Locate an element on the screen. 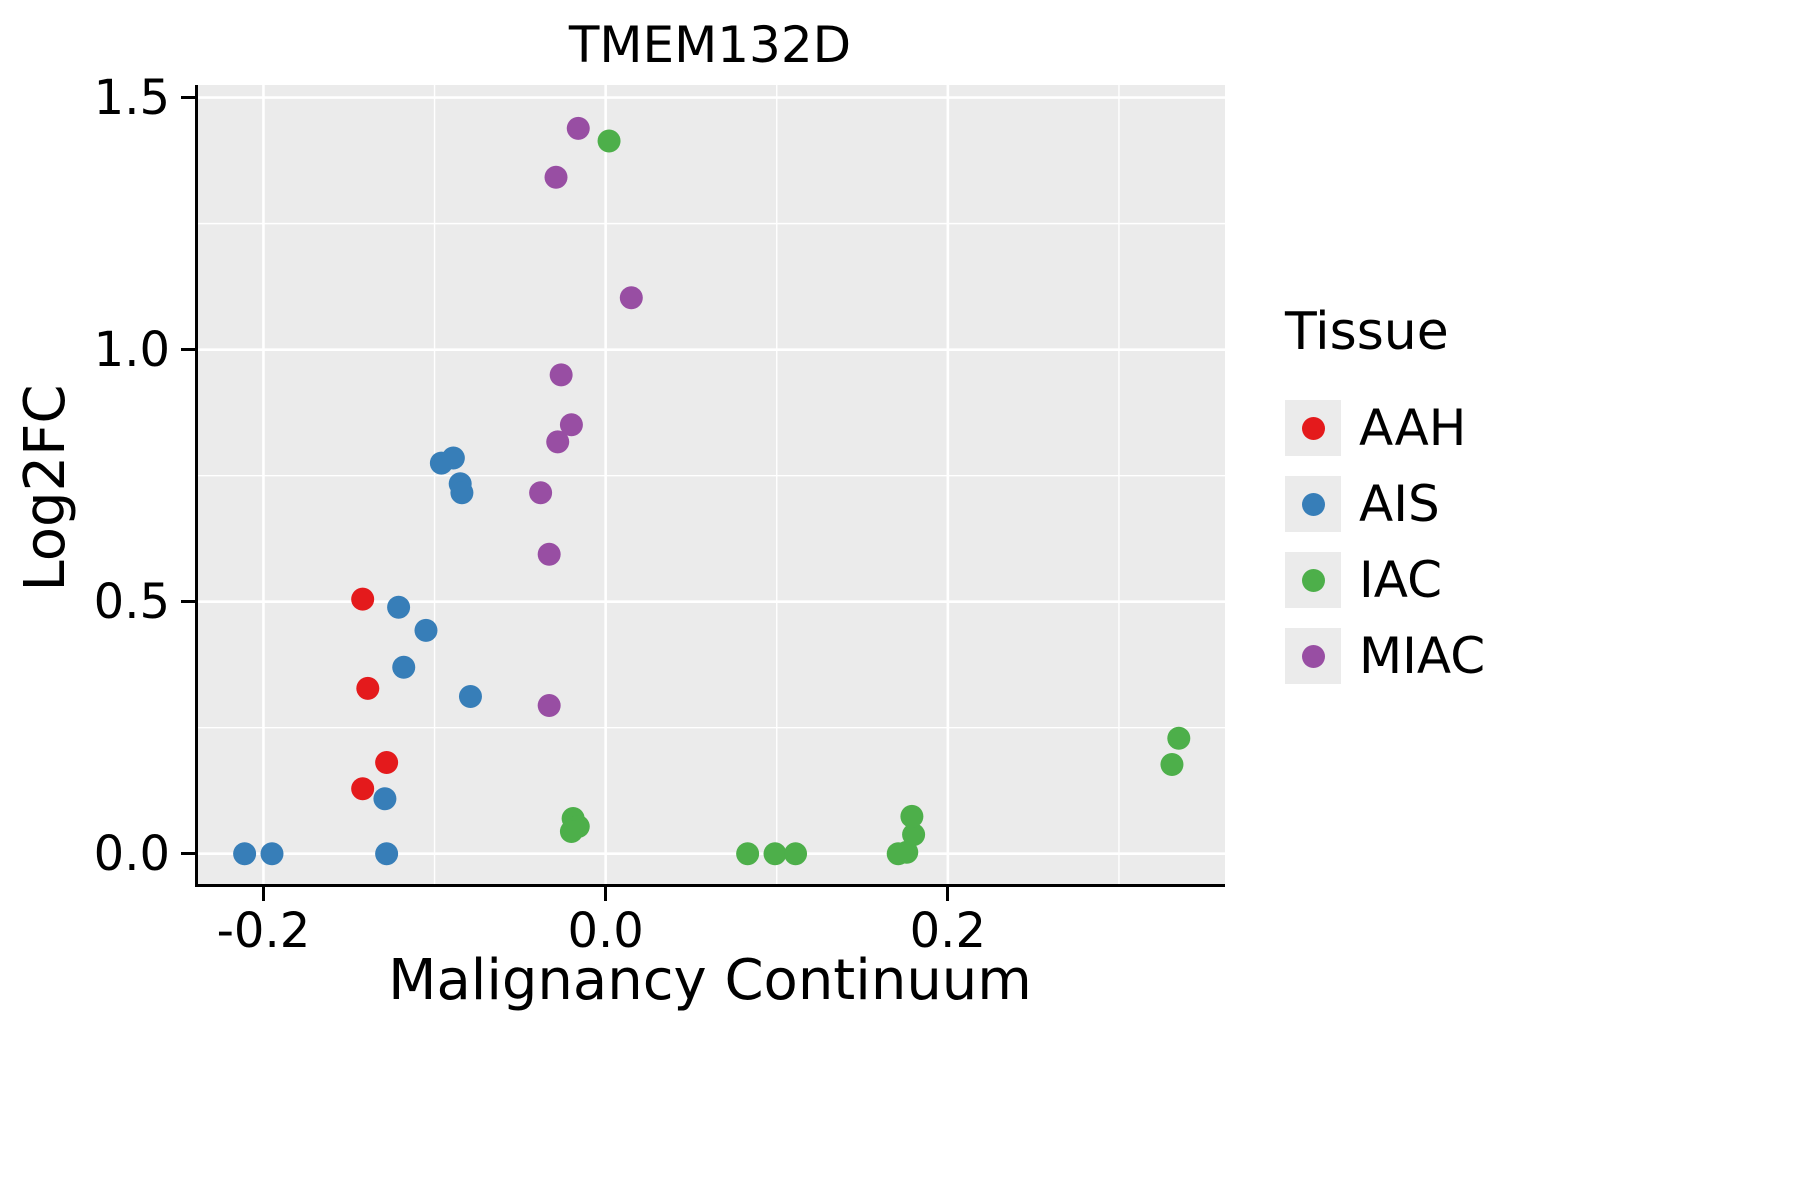 This screenshot has height=1200, width=1800. legend-item-MIAC: MIAC is located at coordinates (1385, 656).